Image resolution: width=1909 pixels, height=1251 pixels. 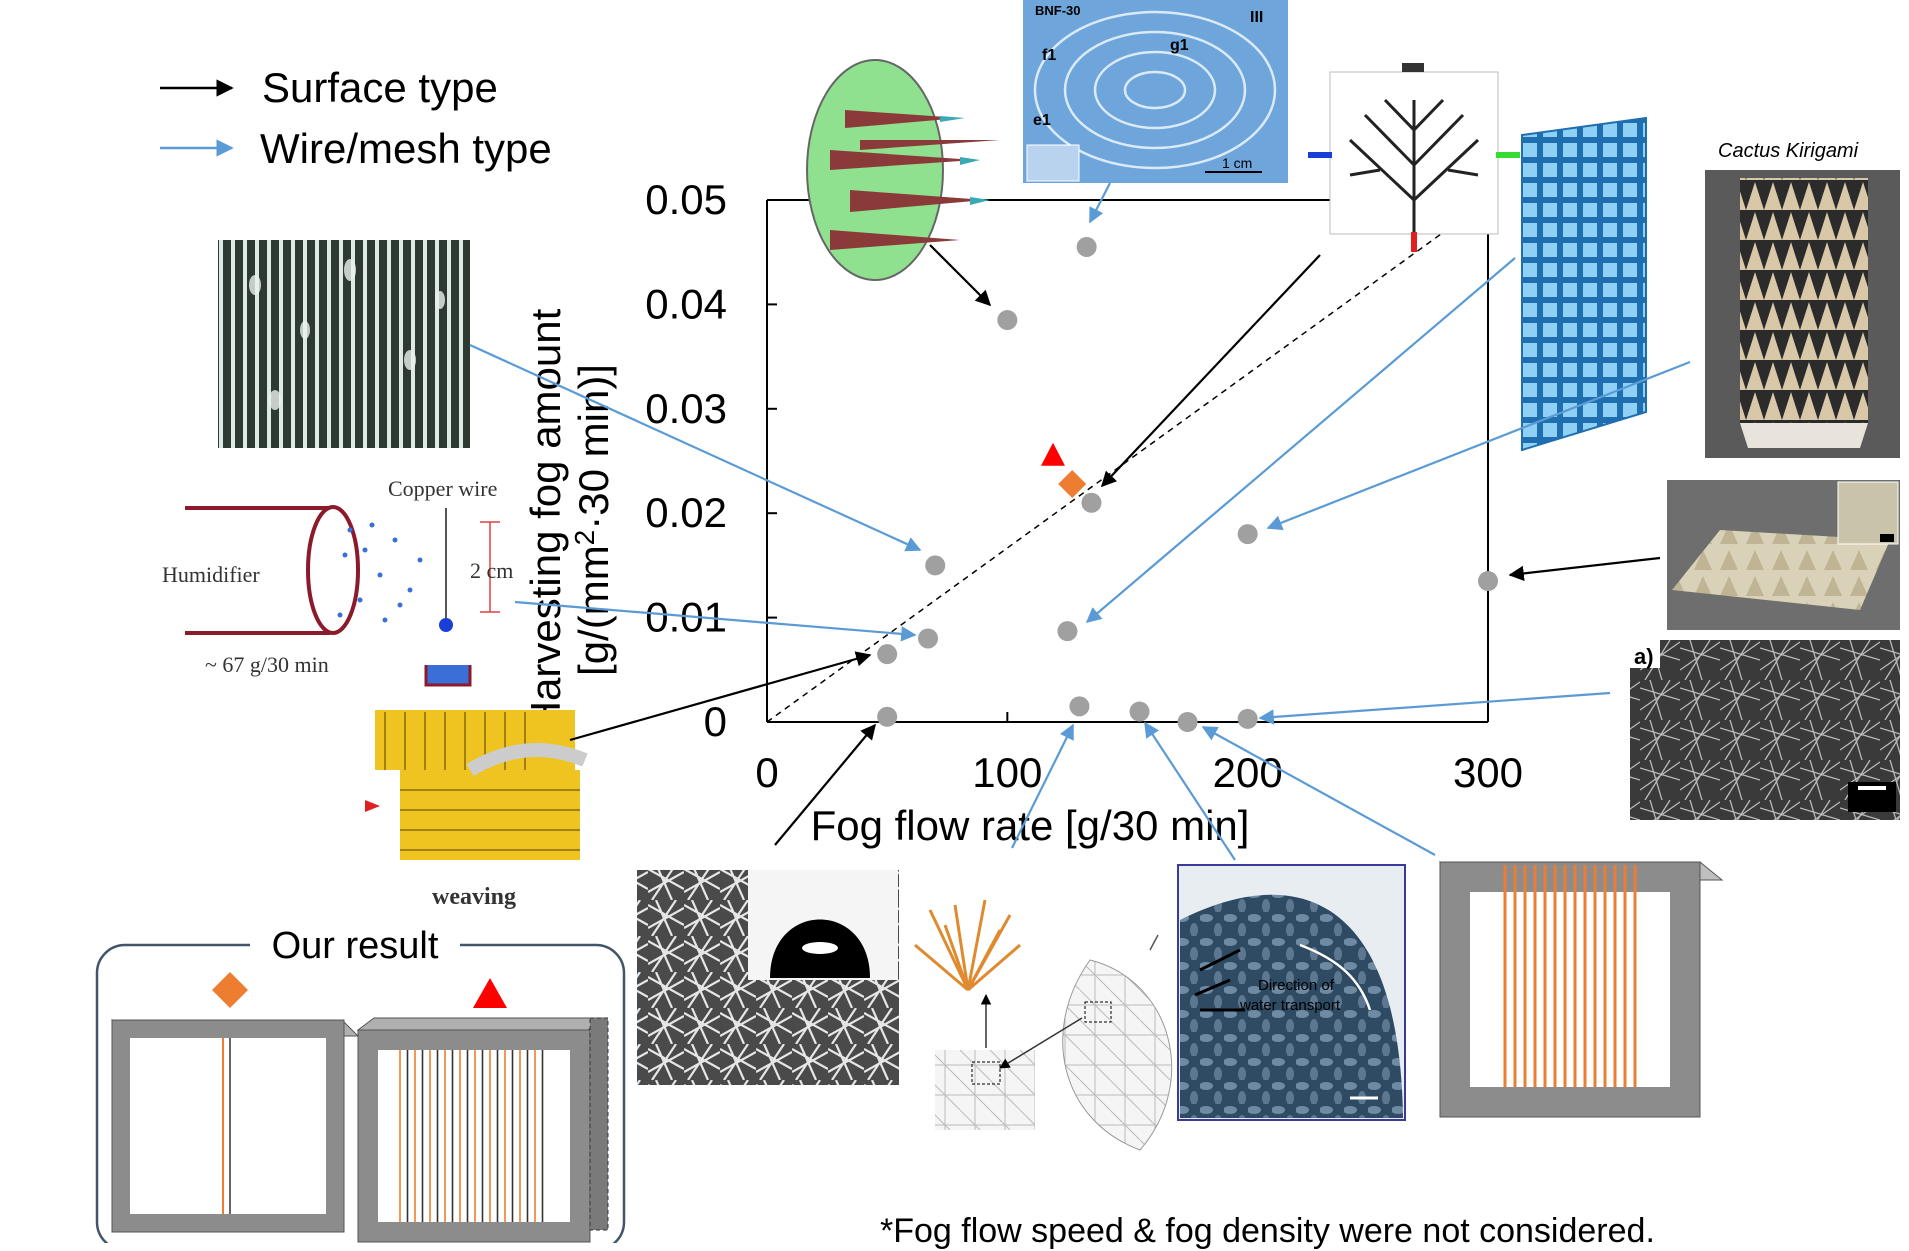 What do you see at coordinates (491, 570) in the screenshot?
I see `distance-label: 2 cm` at bounding box center [491, 570].